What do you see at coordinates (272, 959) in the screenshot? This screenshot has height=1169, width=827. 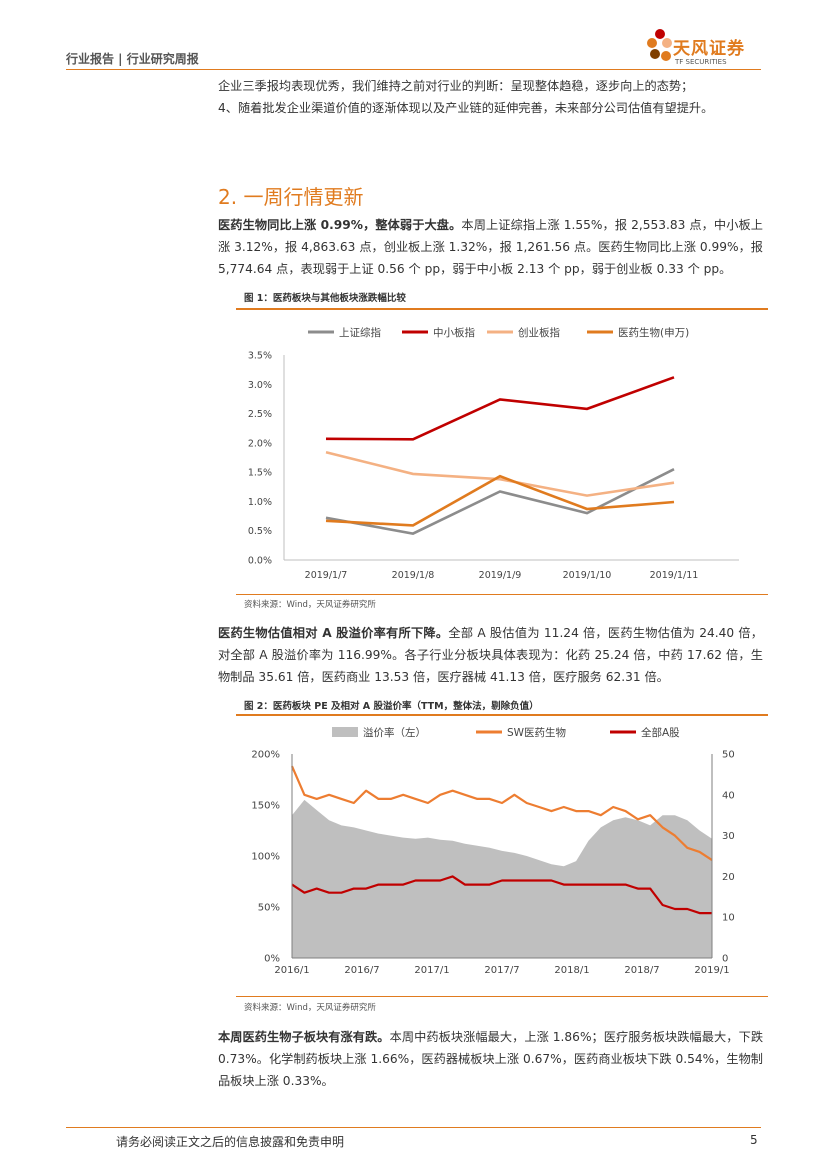 I see `left-axis-label: 0%` at bounding box center [272, 959].